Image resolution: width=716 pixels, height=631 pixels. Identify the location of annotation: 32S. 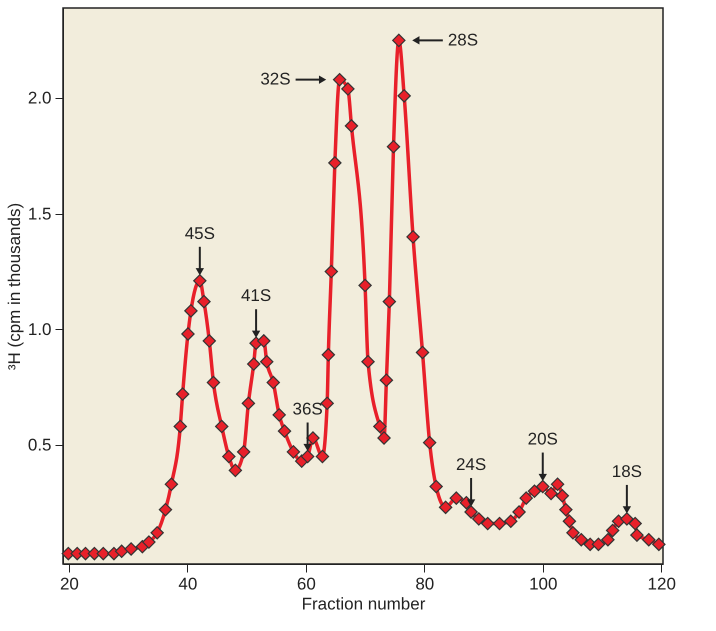
(275, 79).